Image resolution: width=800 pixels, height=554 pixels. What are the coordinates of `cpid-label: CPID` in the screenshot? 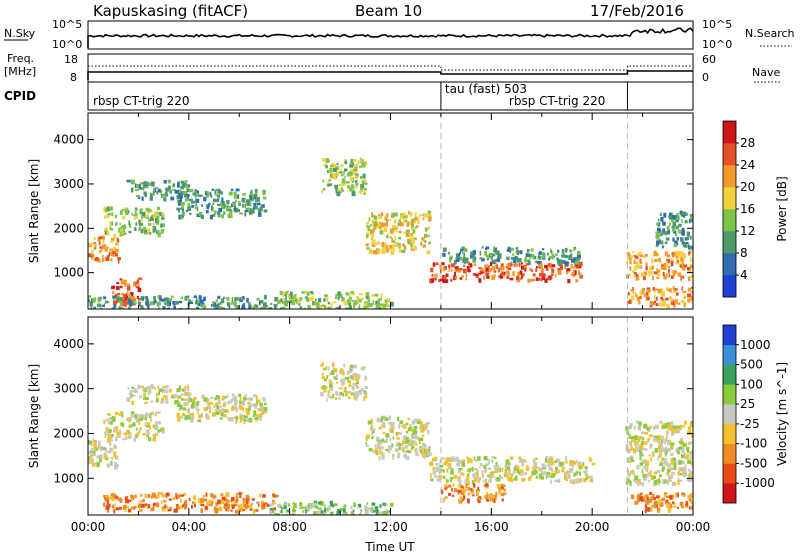 It's located at (20, 96).